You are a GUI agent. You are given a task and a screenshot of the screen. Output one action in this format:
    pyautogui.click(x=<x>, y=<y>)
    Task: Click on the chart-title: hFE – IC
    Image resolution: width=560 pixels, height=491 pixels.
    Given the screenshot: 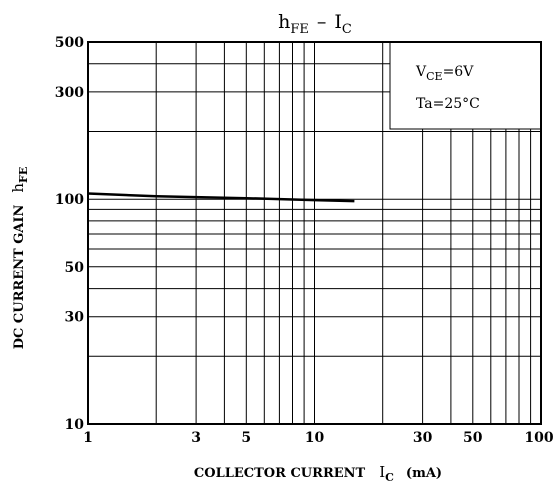 What is the action you would take?
    pyautogui.click(x=315, y=24)
    